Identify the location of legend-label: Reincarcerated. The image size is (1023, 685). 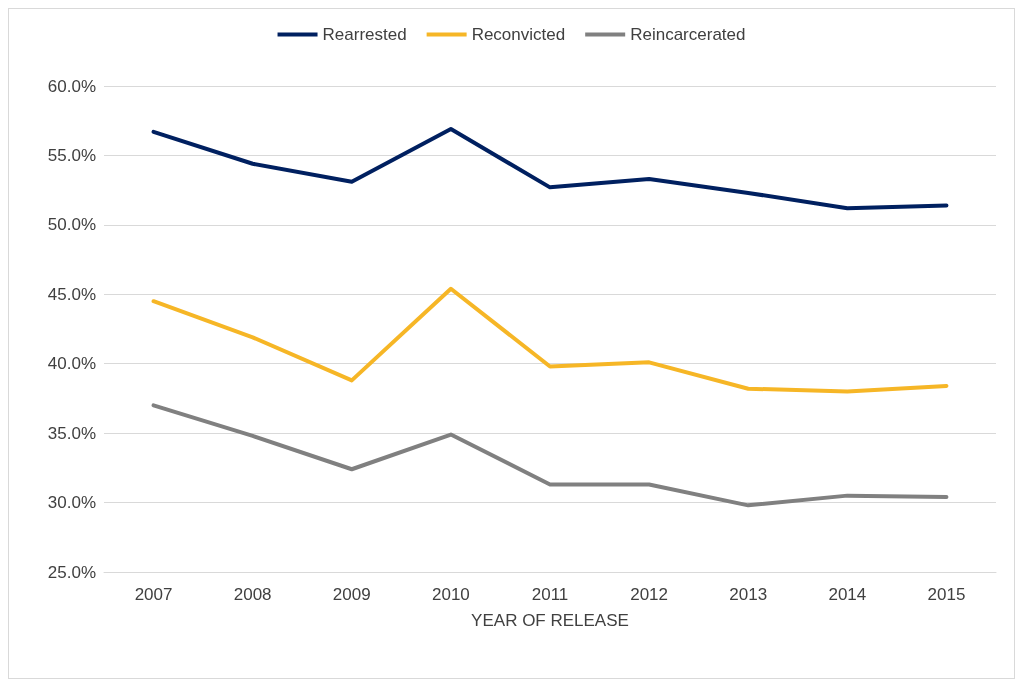
(688, 34).